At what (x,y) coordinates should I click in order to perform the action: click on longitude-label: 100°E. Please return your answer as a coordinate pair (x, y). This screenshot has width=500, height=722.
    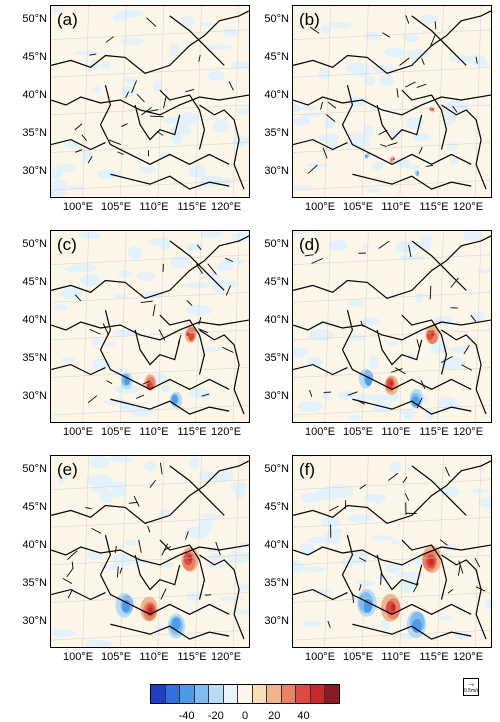
    Looking at the image, I should click on (78, 432).